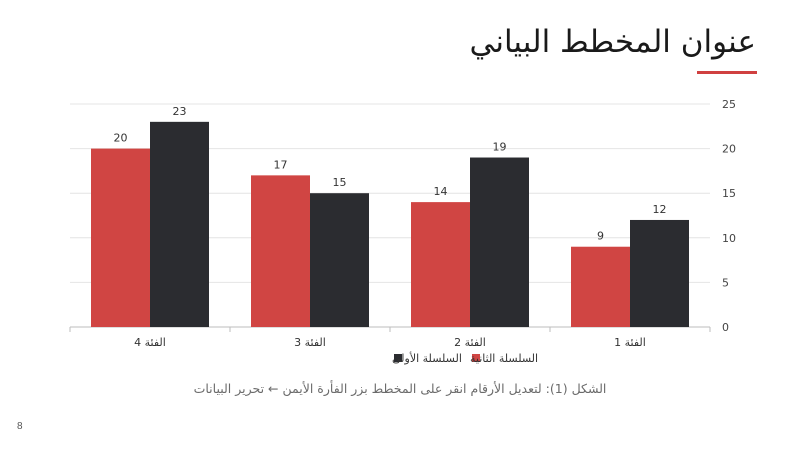  I want to click on x-tick-label: الفئة 3, so click(310, 342).